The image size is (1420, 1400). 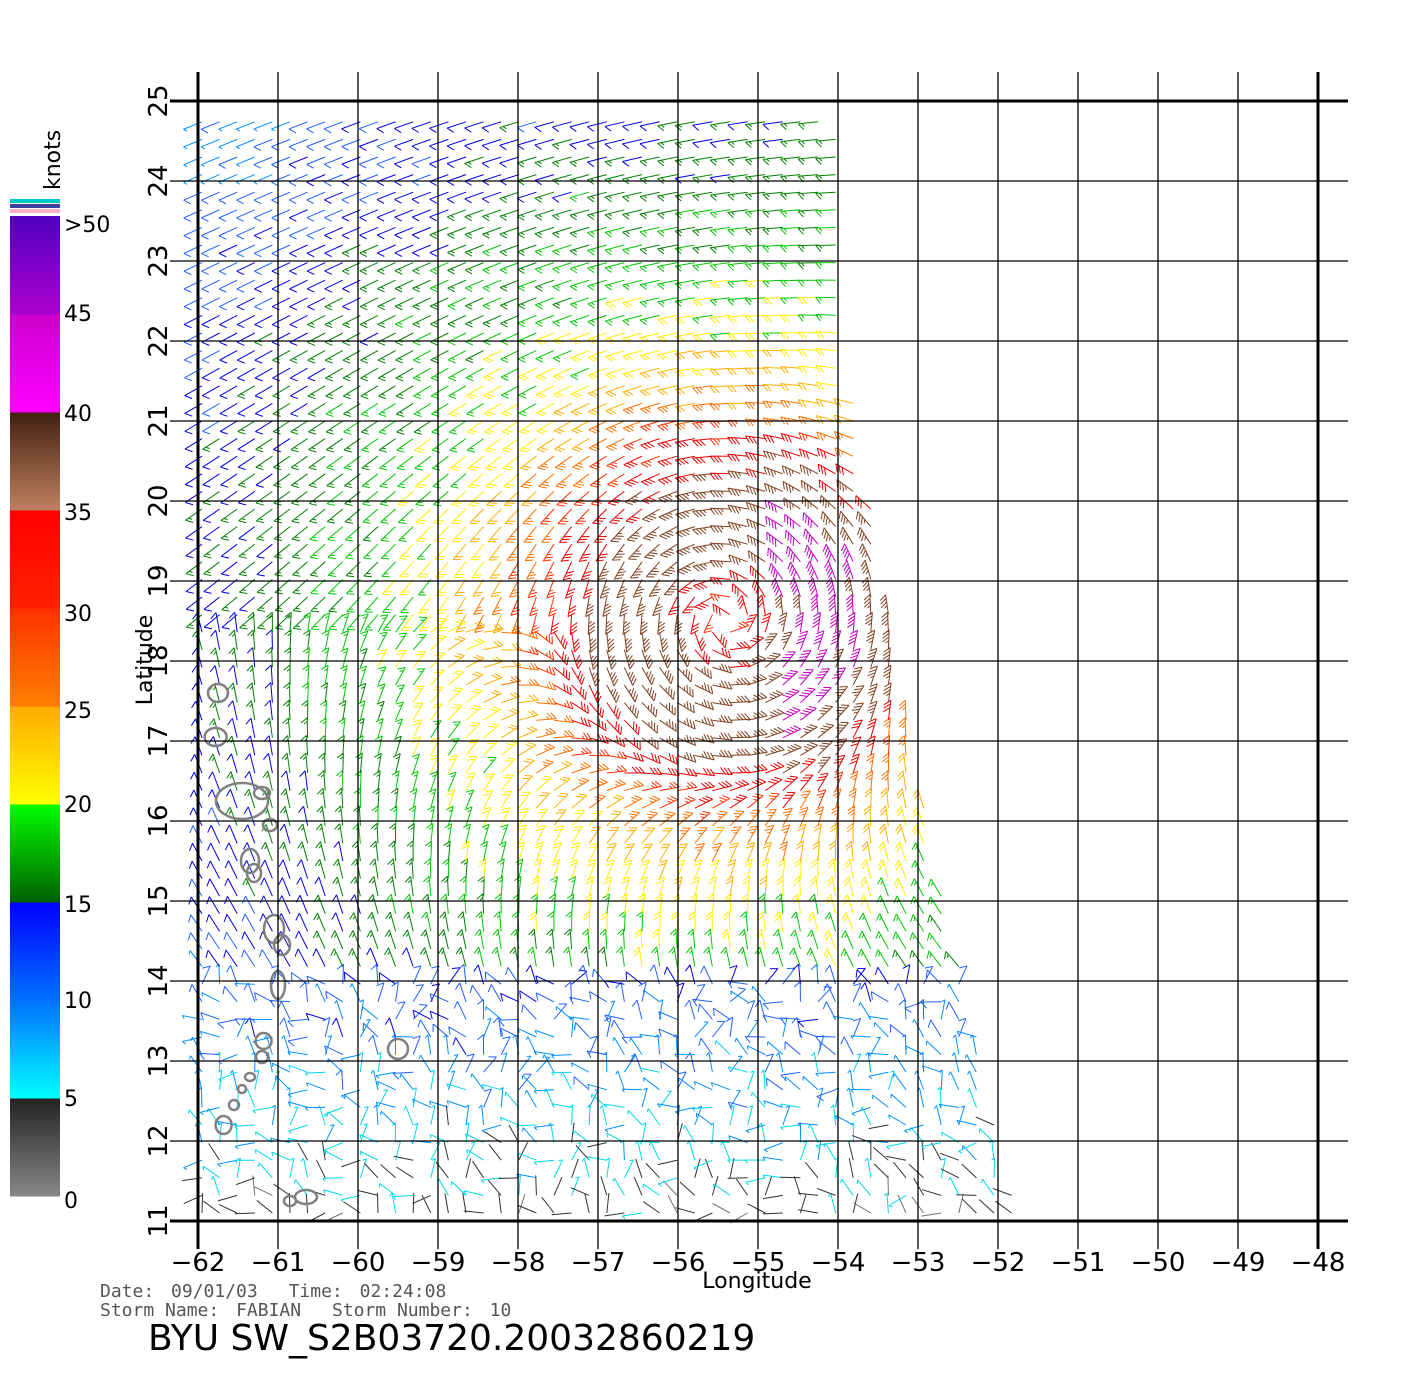 What do you see at coordinates (159, 1310) in the screenshot?
I see `storm-name-label: Storm Name:` at bounding box center [159, 1310].